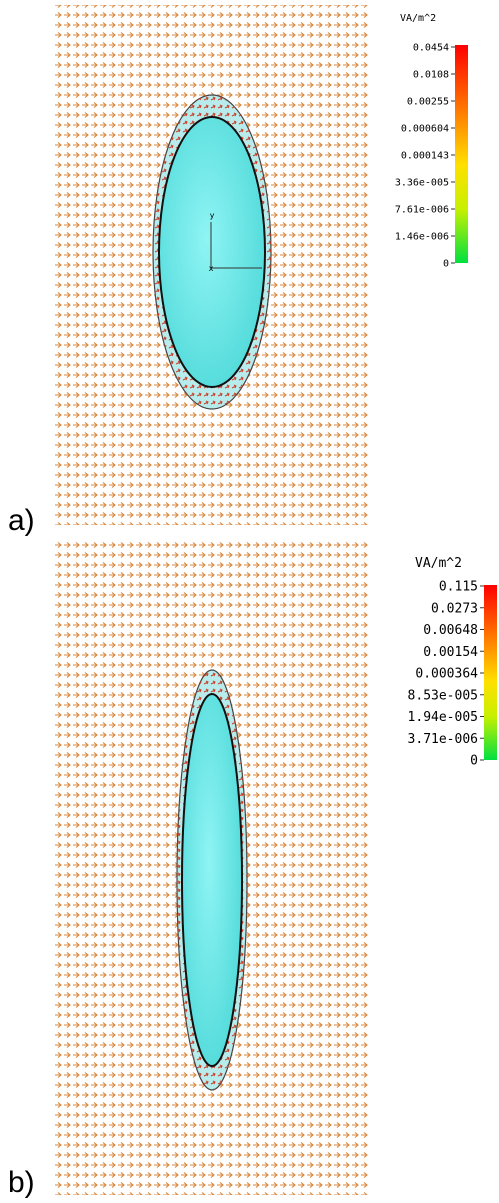 This screenshot has width=499, height=1203. Describe the element at coordinates (443, 717) in the screenshot. I see `scale-label: 1.94e-005` at that location.